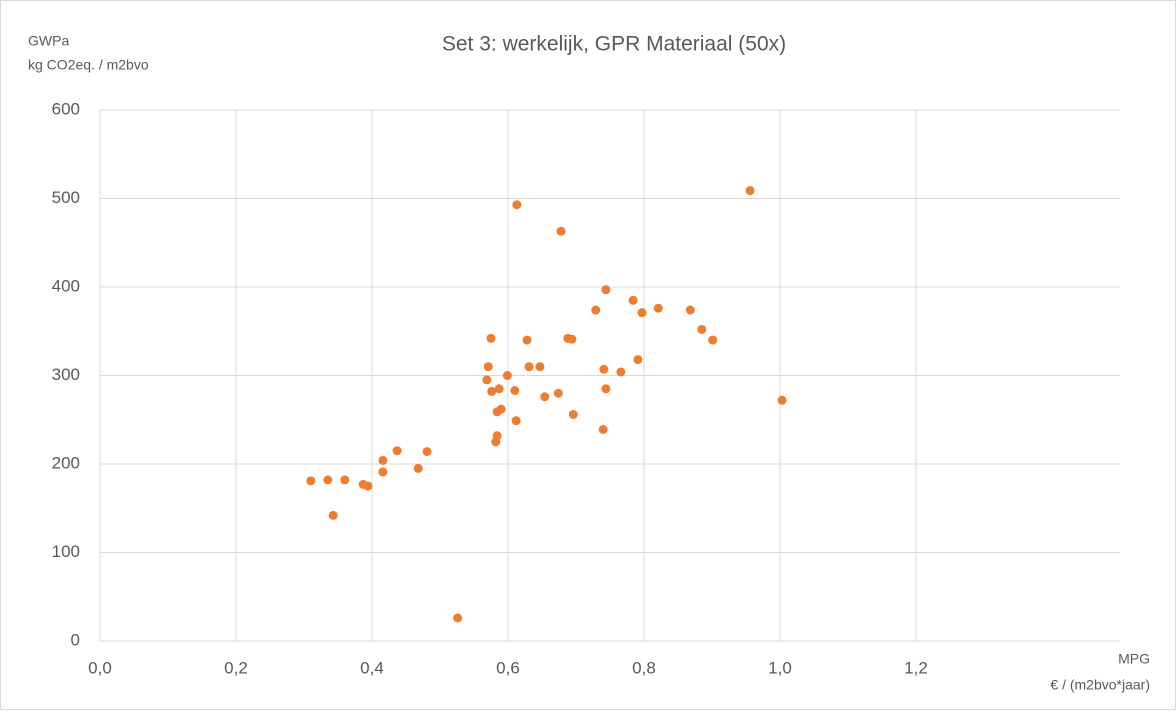 The width and height of the screenshot is (1176, 715). What do you see at coordinates (66, 197) in the screenshot?
I see `y-tick-label: 500` at bounding box center [66, 197].